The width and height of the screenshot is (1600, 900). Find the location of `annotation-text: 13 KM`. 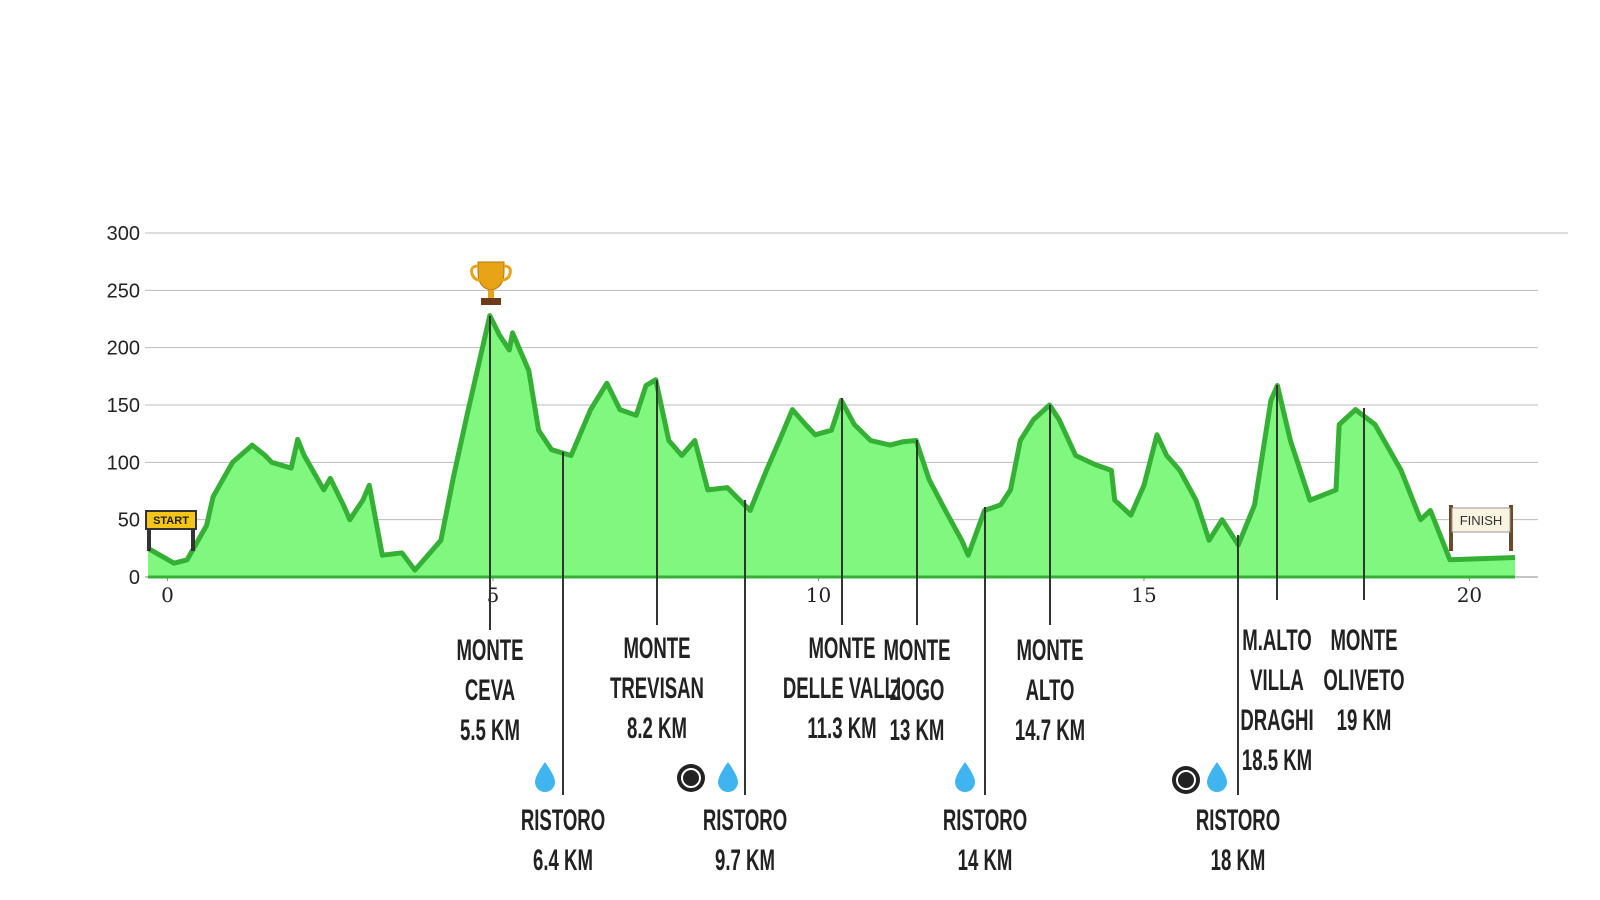

annotation-text: 13 KM is located at coordinates (917, 731).